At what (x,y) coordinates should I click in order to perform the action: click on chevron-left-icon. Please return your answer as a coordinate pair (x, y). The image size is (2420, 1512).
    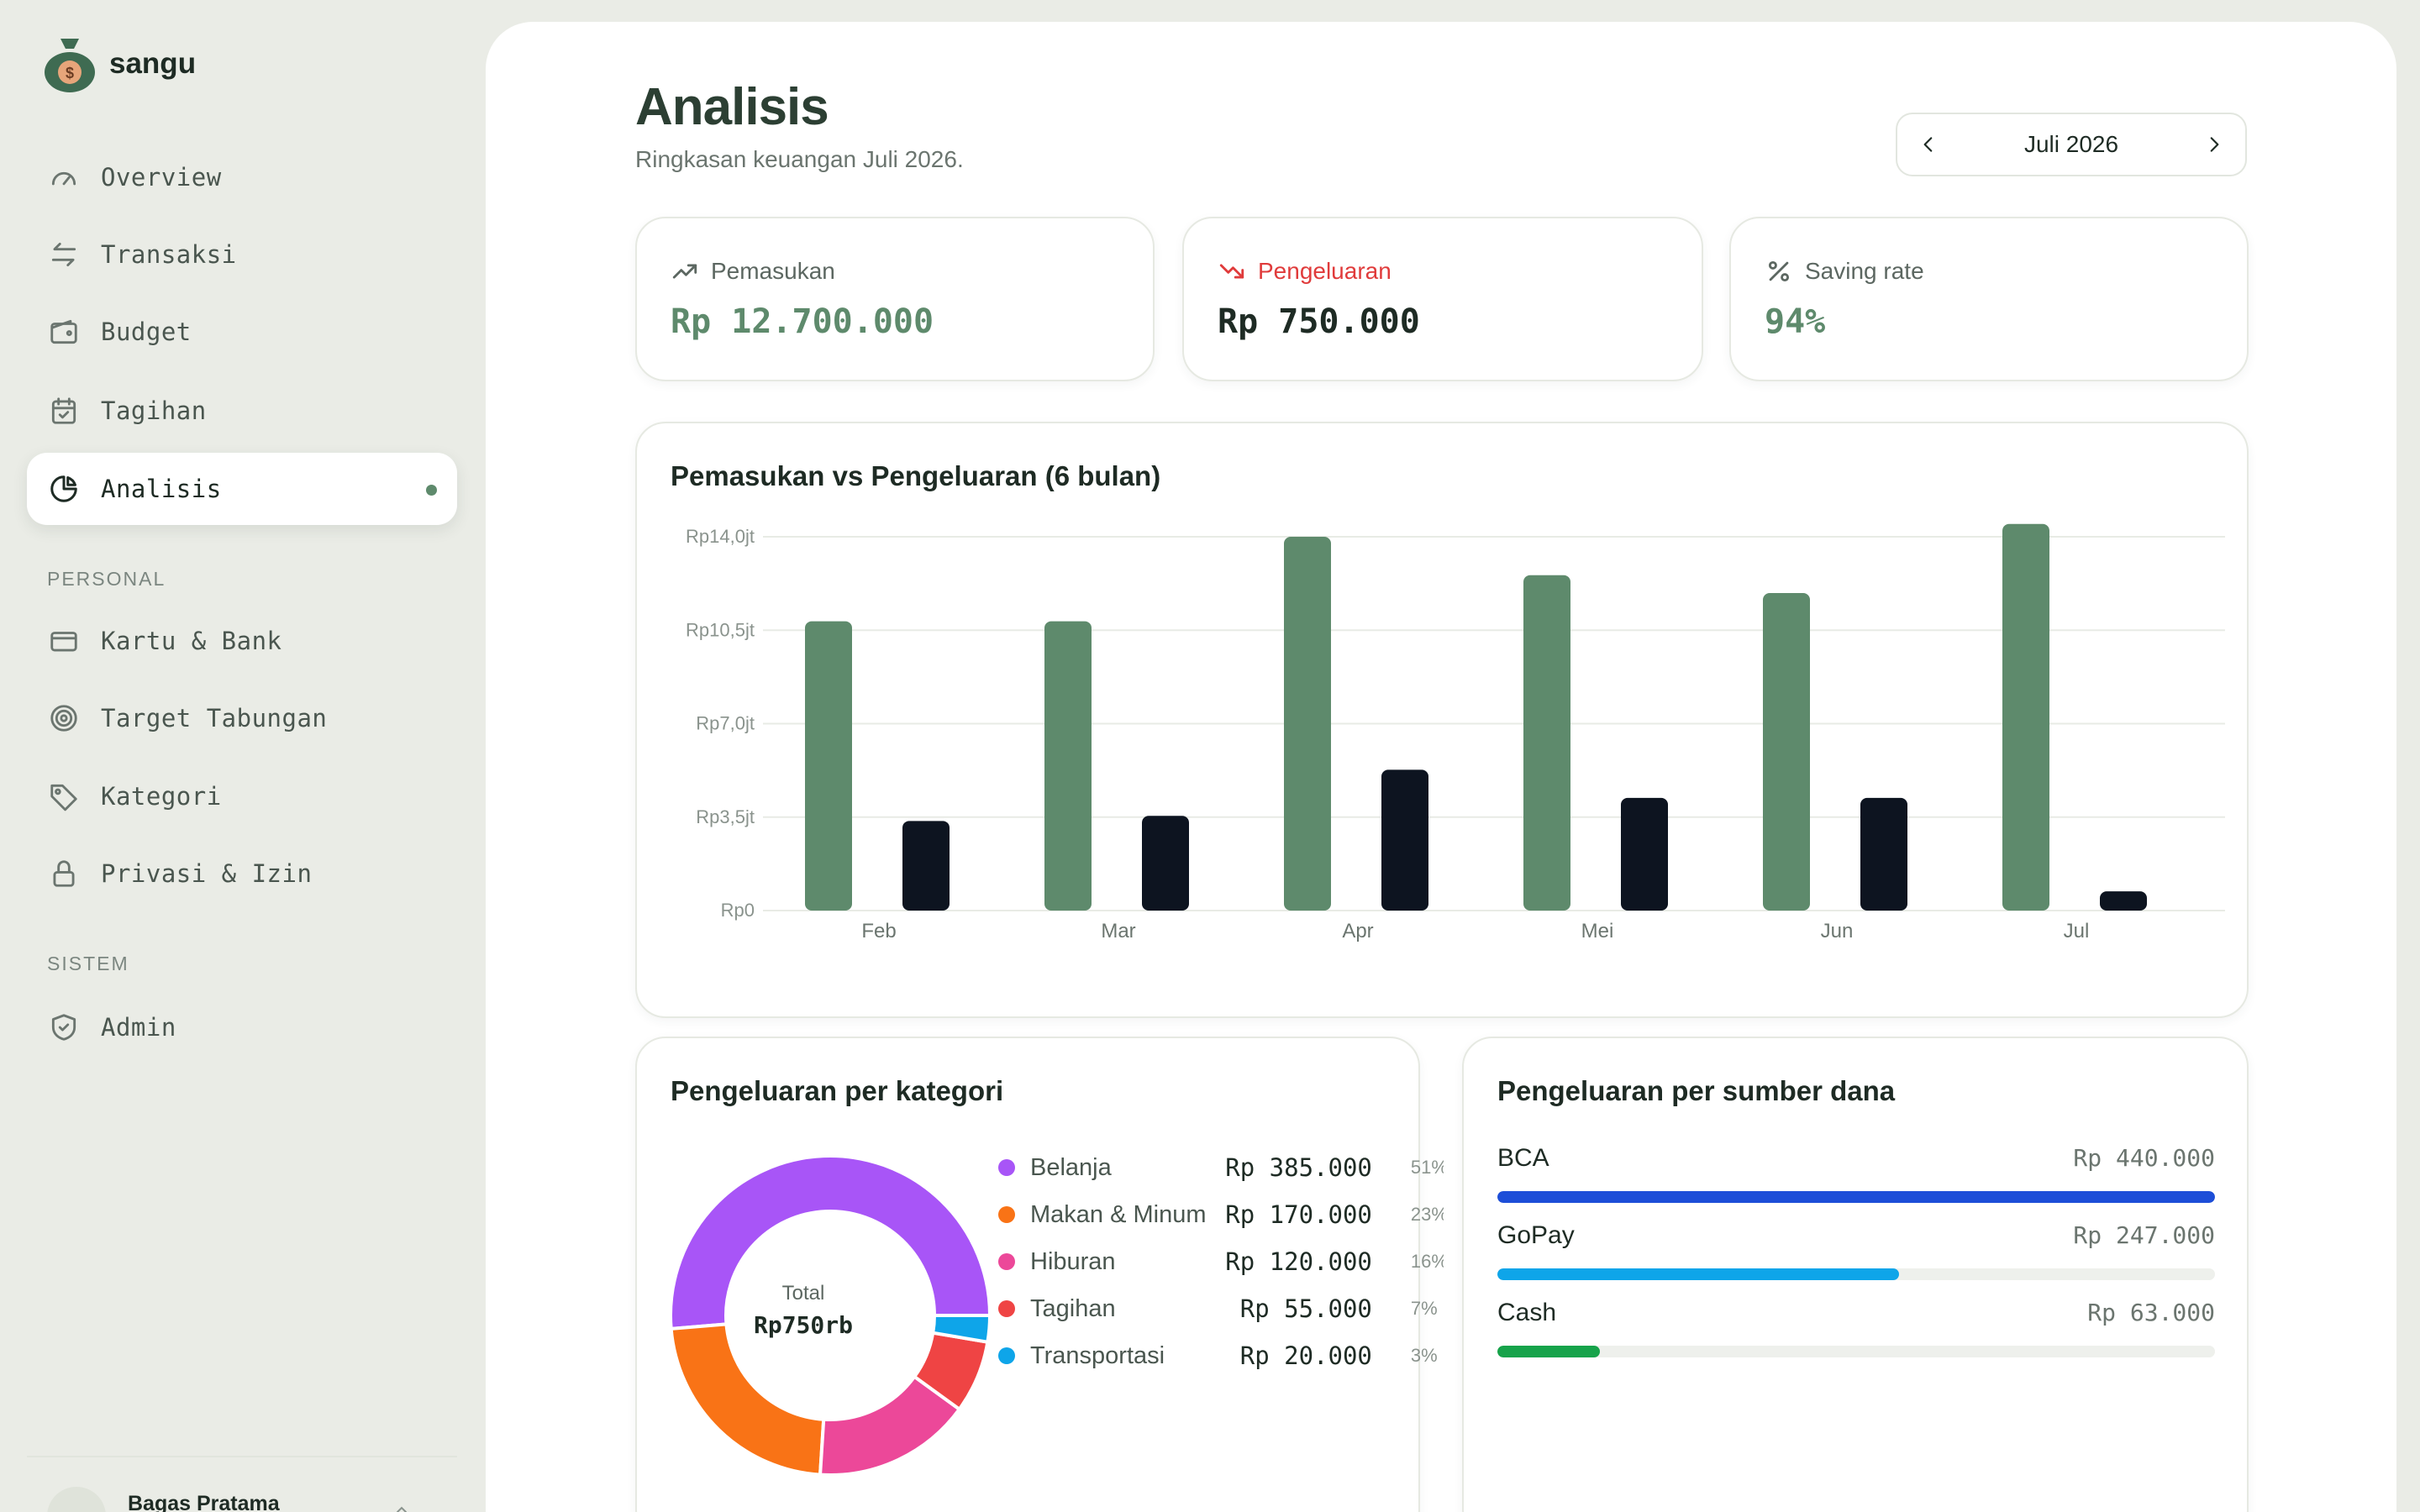
    Looking at the image, I should click on (1928, 144).